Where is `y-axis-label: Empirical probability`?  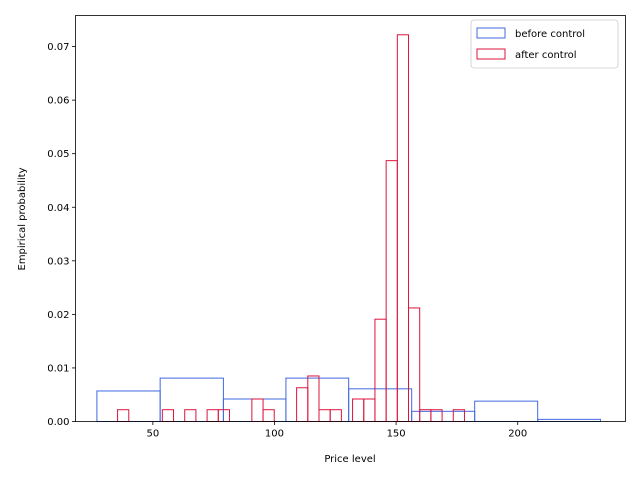 y-axis-label: Empirical probability is located at coordinates (22, 218).